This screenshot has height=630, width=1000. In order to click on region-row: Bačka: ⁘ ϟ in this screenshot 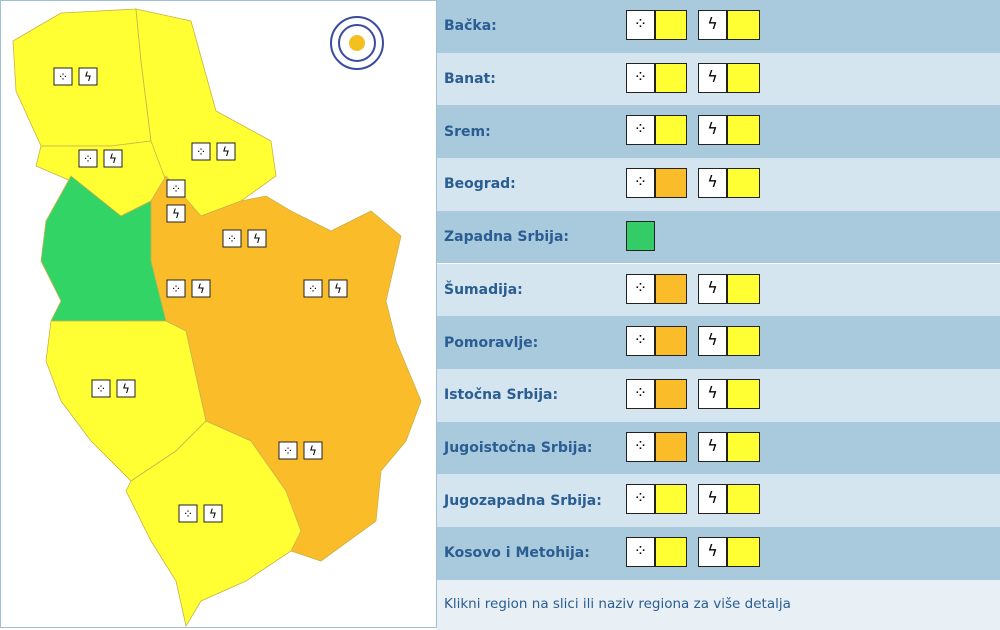, I will do `click(718, 26)`.